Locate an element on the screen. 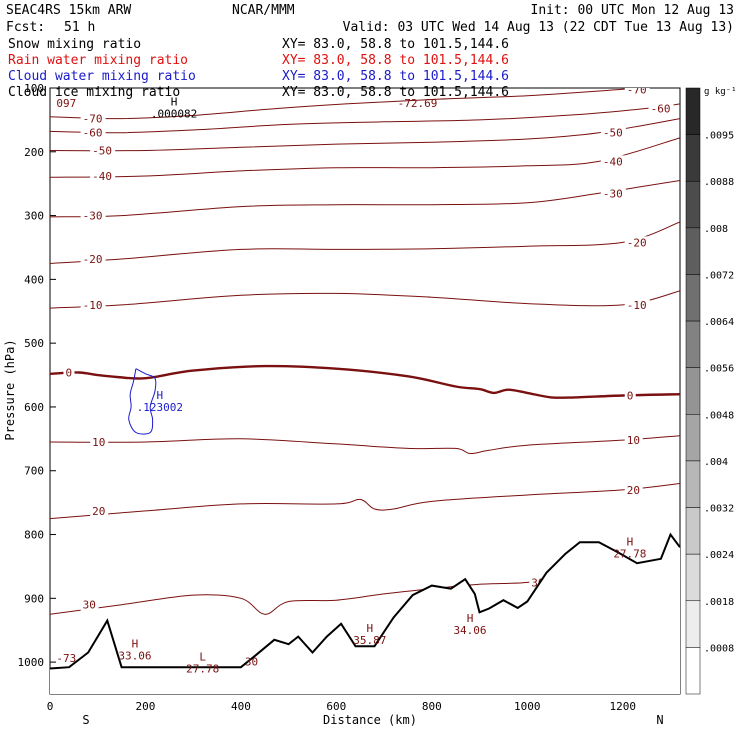  contour-line--20 is located at coordinates (365, 242).